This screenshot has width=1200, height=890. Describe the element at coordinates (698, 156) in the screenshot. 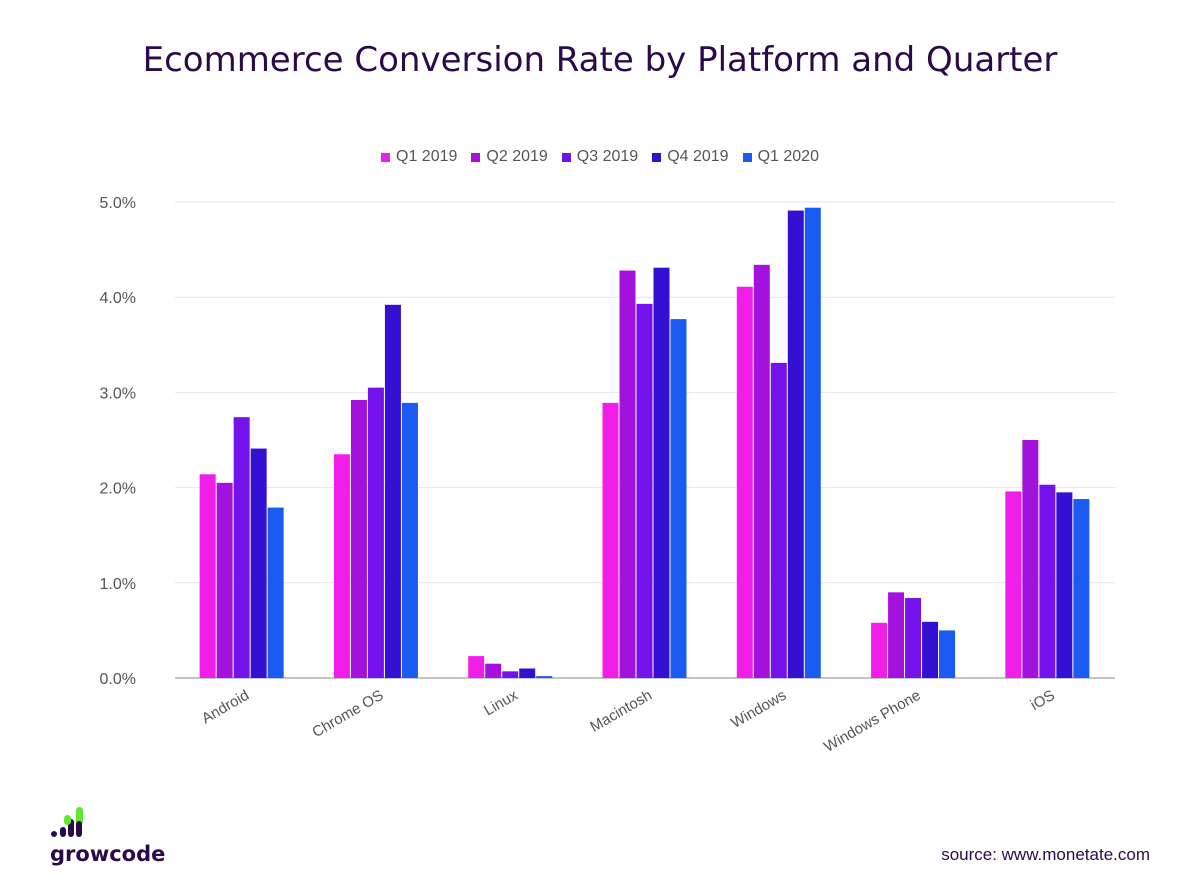

I see `legend-label: Q4 2019` at that location.